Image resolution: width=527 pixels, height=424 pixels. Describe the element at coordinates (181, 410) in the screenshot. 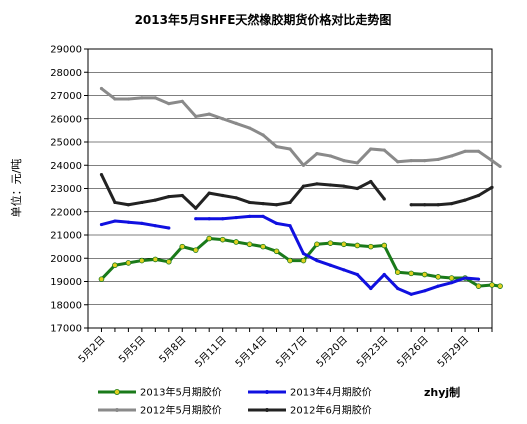

I see `legend-label: 2012年5月期胶价` at that location.